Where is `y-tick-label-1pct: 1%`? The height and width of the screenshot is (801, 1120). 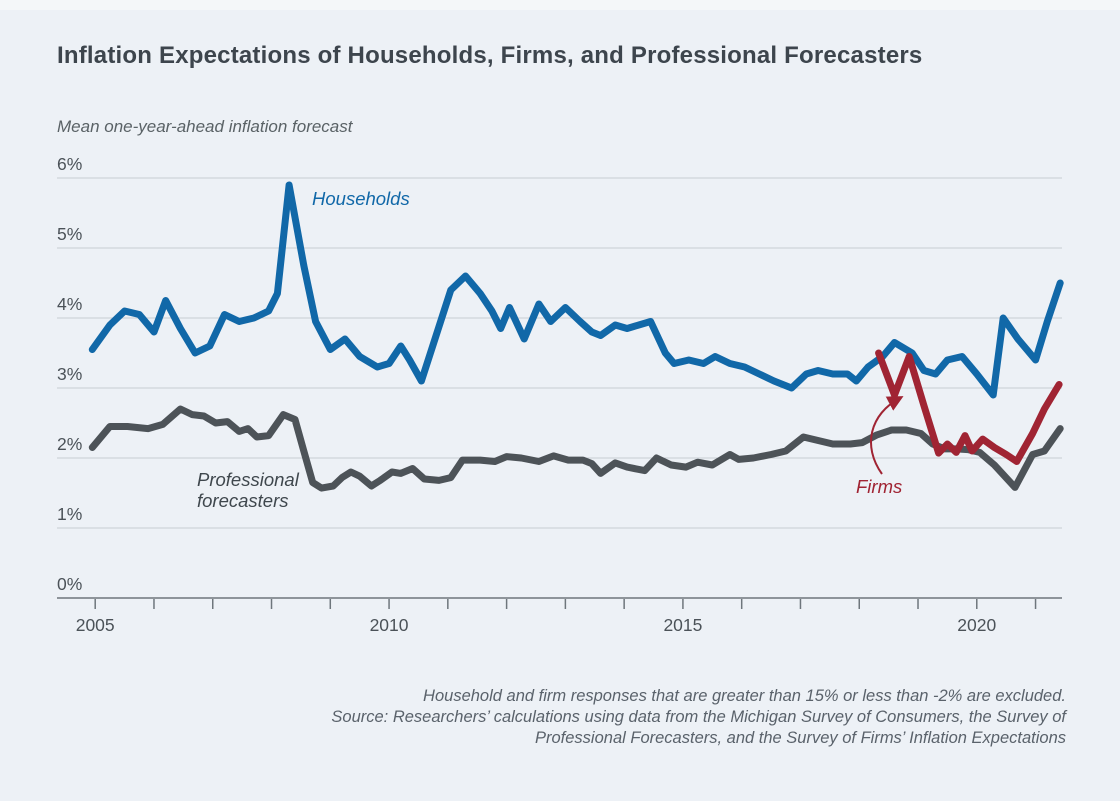
y-tick-label-1pct: 1% is located at coordinates (69, 514).